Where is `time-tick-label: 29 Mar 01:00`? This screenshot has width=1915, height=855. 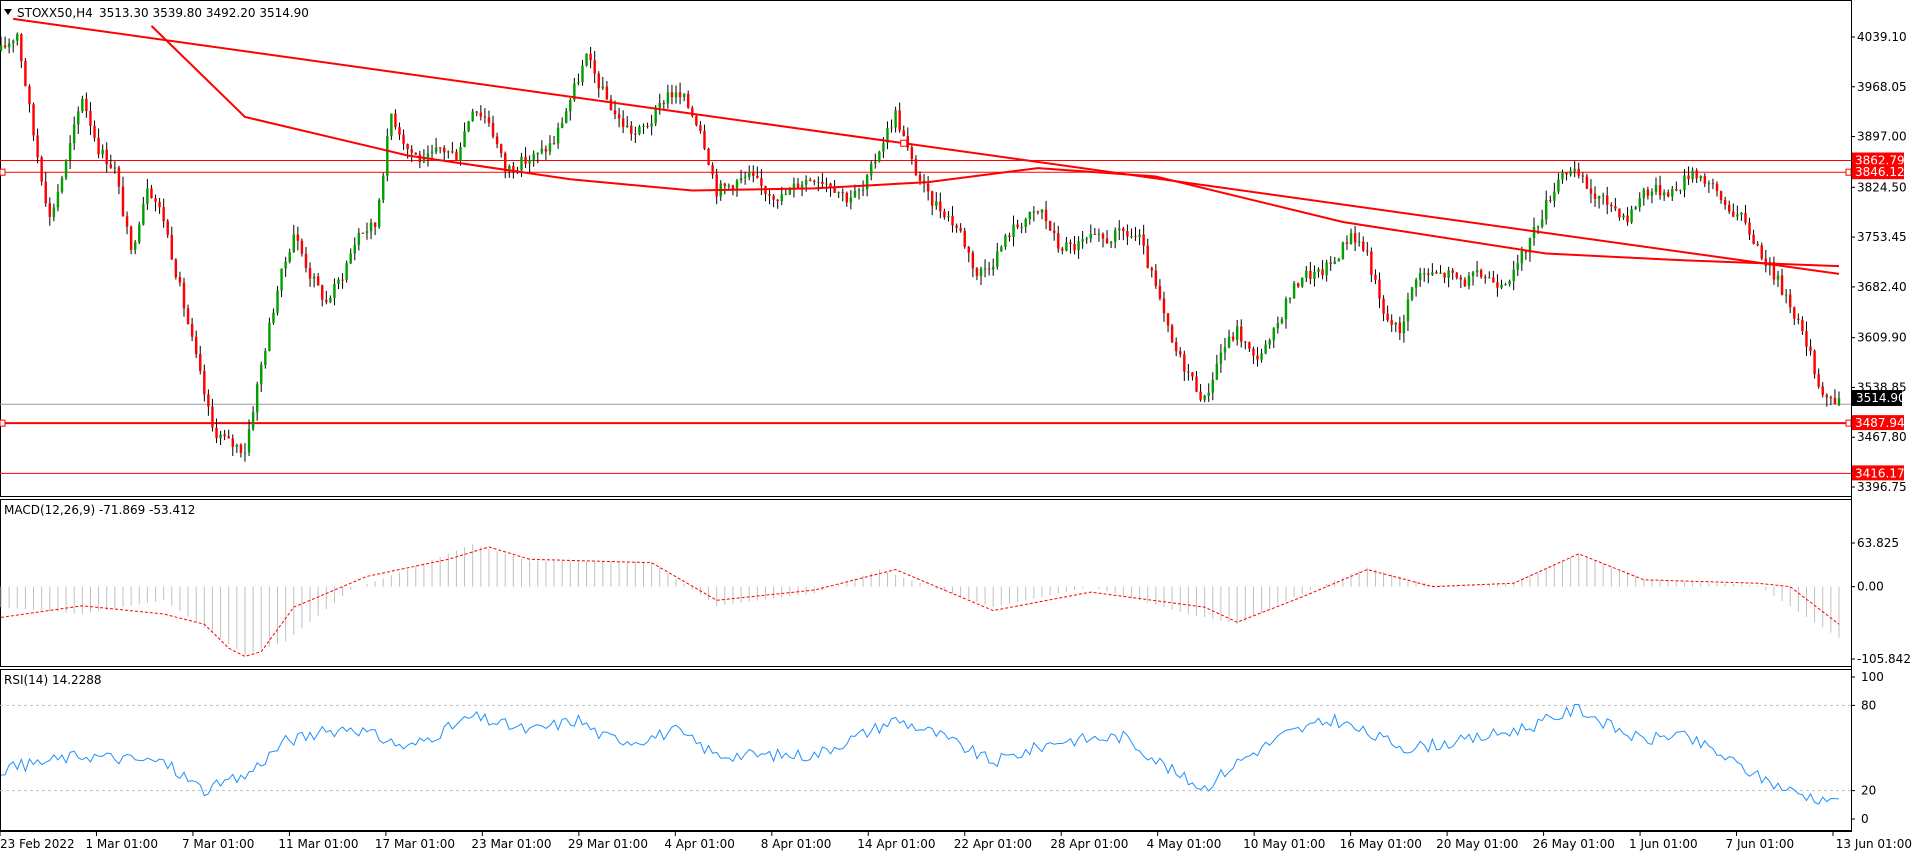
time-tick-label: 29 Mar 01:00 is located at coordinates (608, 844).